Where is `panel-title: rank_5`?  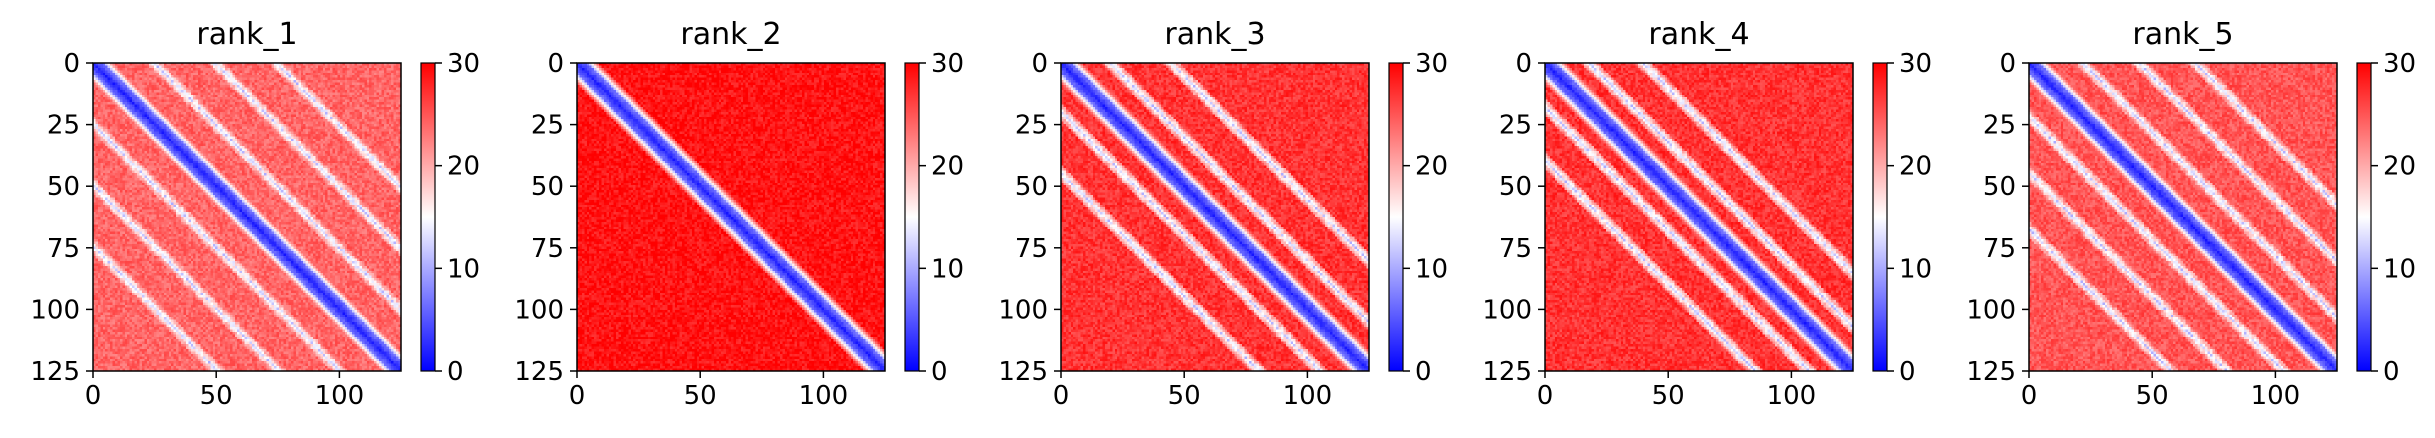
panel-title: rank_5 is located at coordinates (2182, 34).